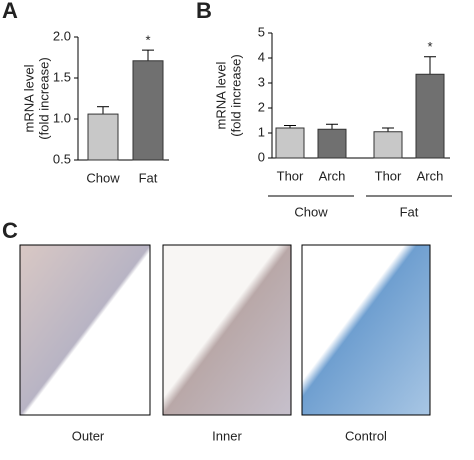 The height and width of the screenshot is (460, 474). What do you see at coordinates (409, 211) in the screenshot?
I see `group-label: Fat` at bounding box center [409, 211].